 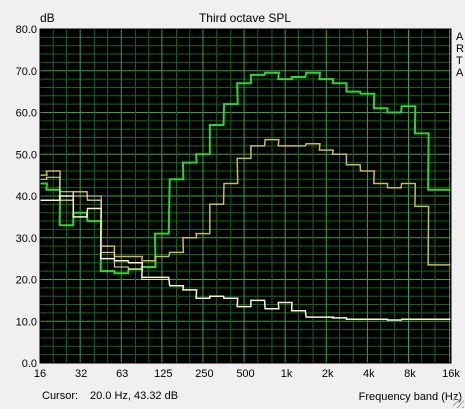 I want to click on x-tick-label: 63, so click(x=122, y=374).